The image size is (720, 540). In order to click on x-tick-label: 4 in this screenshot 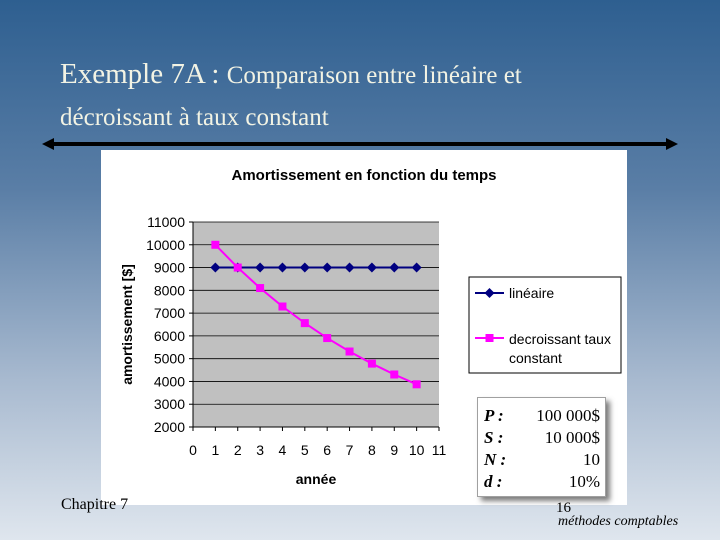, I will do `click(283, 450)`.